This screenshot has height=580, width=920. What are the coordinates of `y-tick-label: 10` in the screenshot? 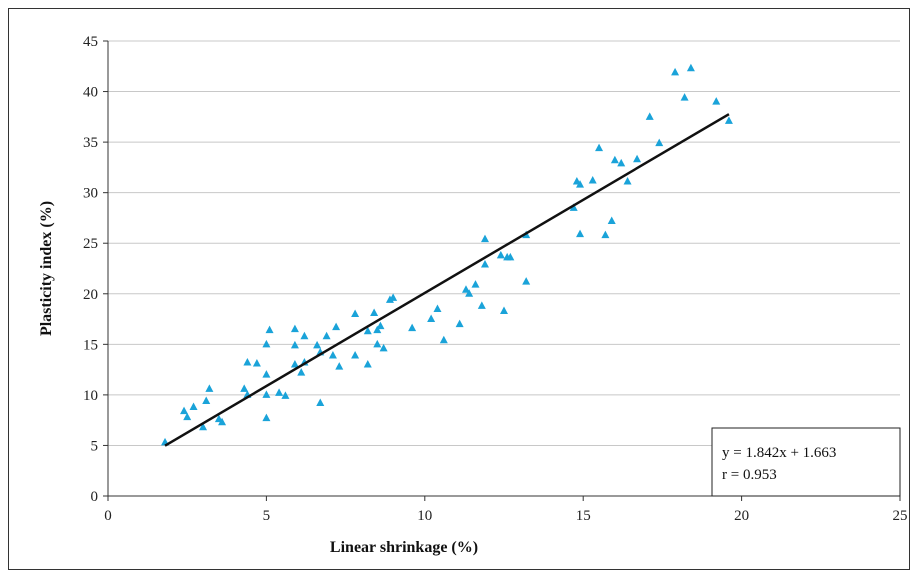 It's located at (90, 396).